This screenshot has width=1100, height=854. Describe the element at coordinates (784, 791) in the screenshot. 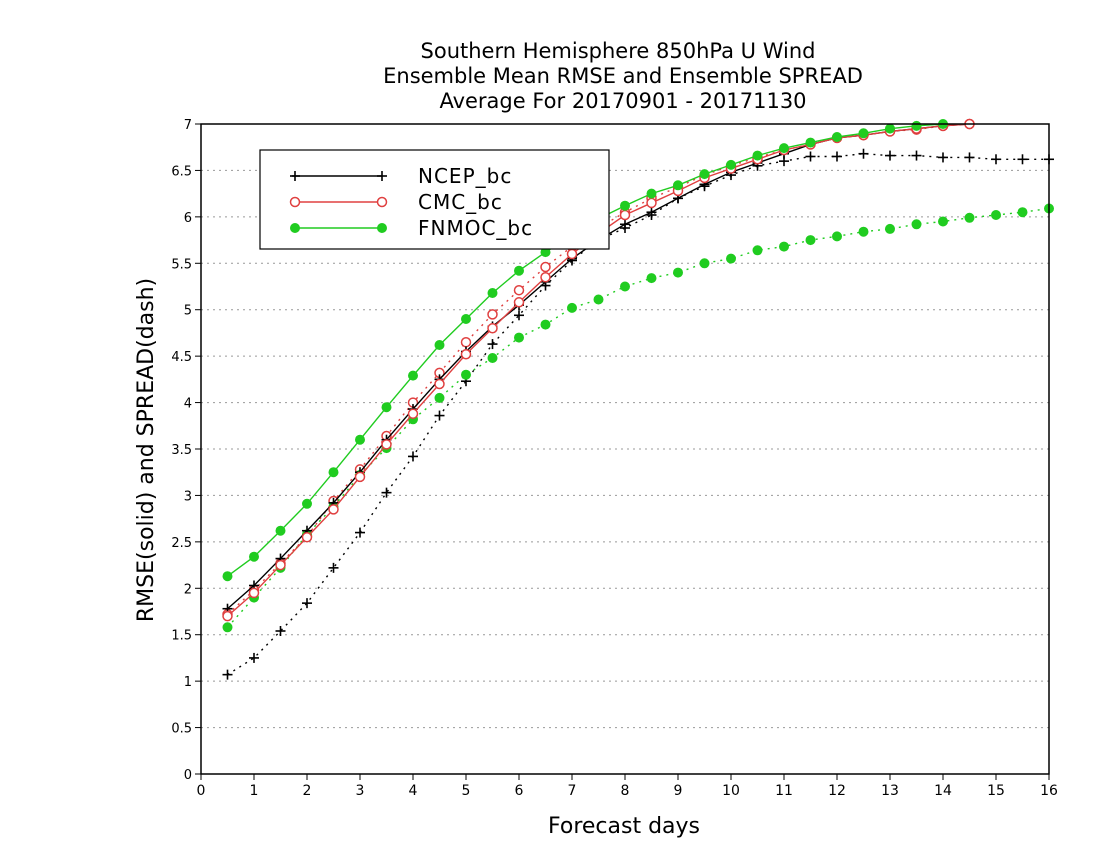

I see `x-tick-label: 11` at that location.